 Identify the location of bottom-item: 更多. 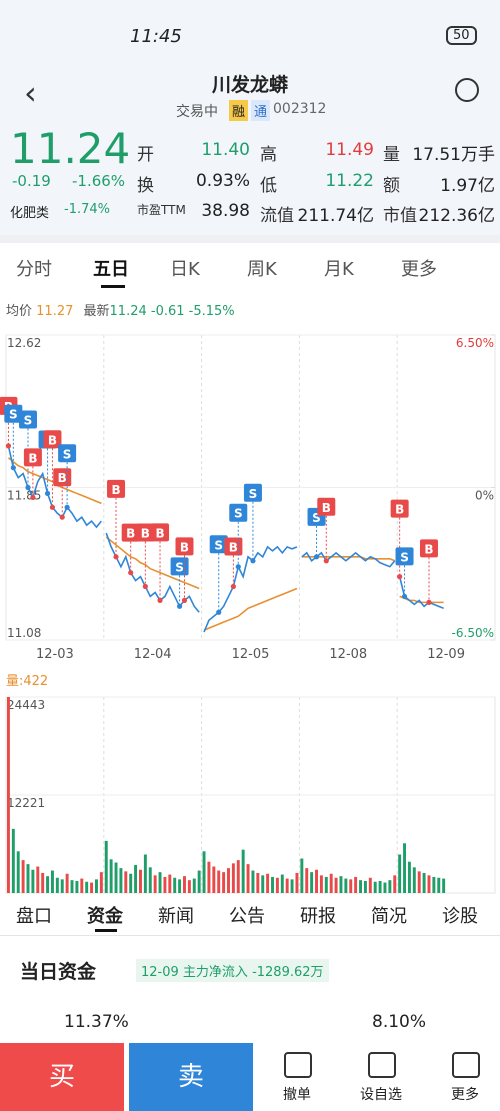
(465, 1095).